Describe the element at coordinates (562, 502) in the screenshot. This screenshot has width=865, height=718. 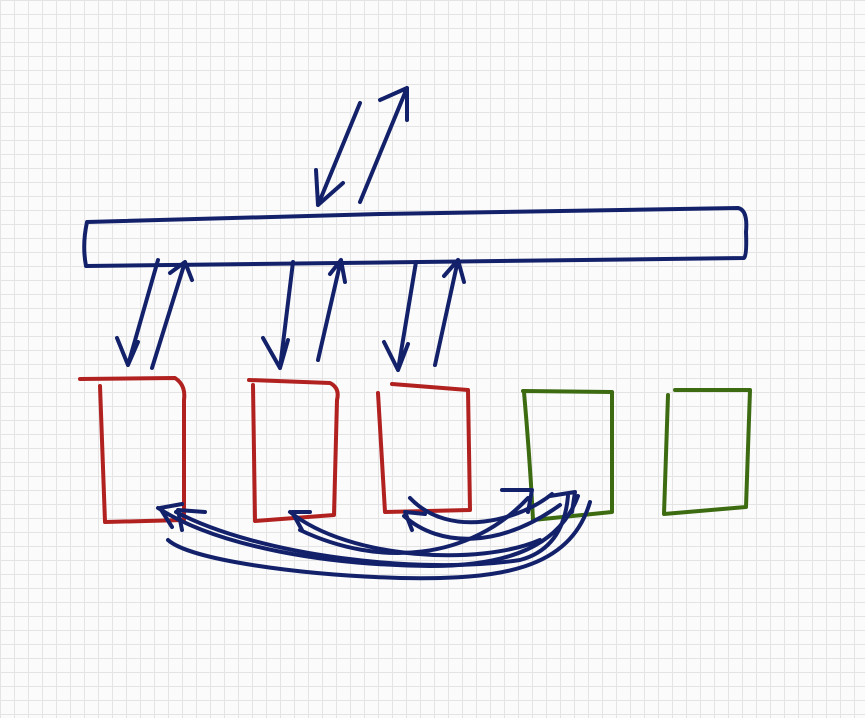
I see `arrowhead-box4-b` at that location.